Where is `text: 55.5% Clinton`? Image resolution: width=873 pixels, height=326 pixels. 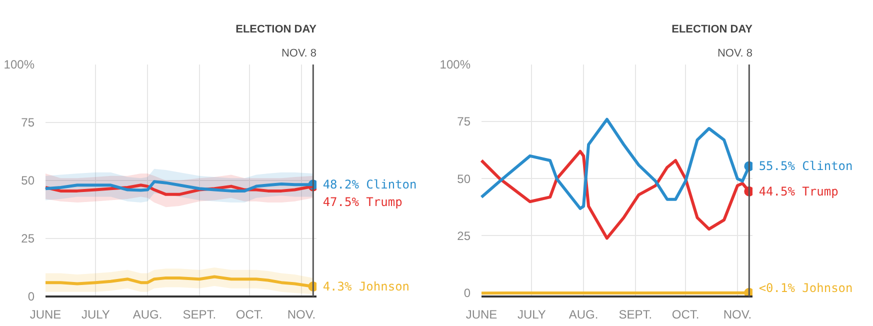 text: 55.5% Clinton is located at coordinates (805, 166).